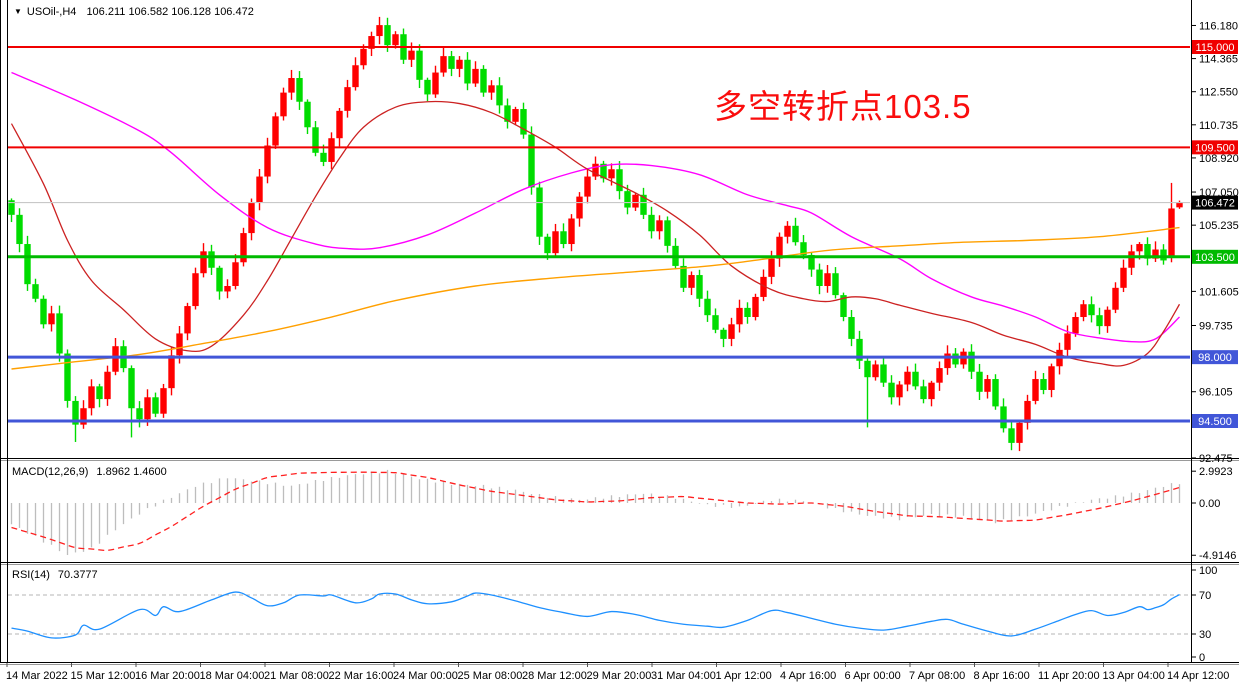  Describe the element at coordinates (1202, 658) in the screenshot. I see `rsi-tick-label: 0` at that location.